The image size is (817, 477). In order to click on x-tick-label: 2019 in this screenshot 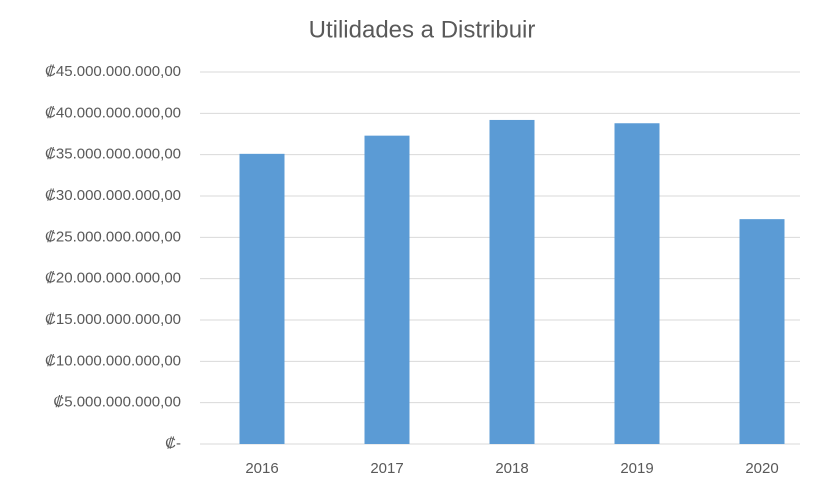, I will do `click(636, 468)`.